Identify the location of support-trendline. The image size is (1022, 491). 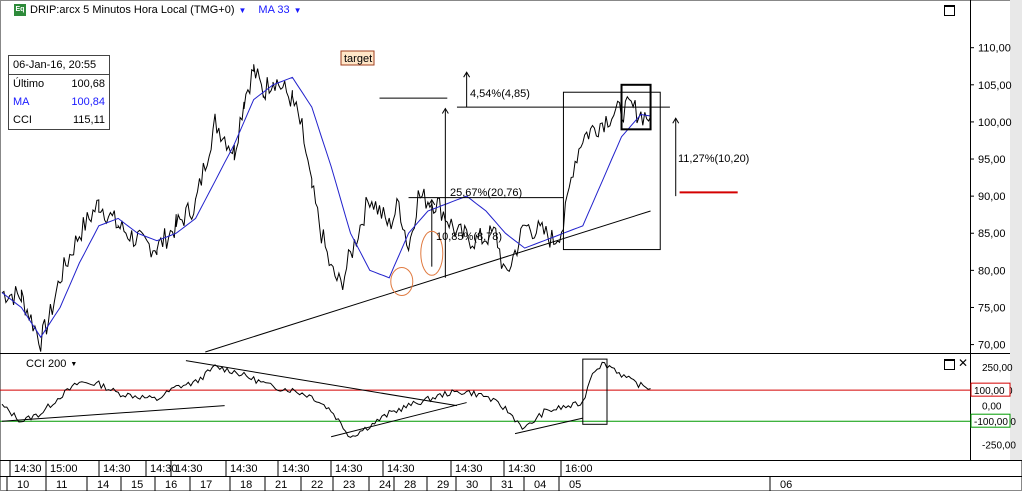
(428, 281).